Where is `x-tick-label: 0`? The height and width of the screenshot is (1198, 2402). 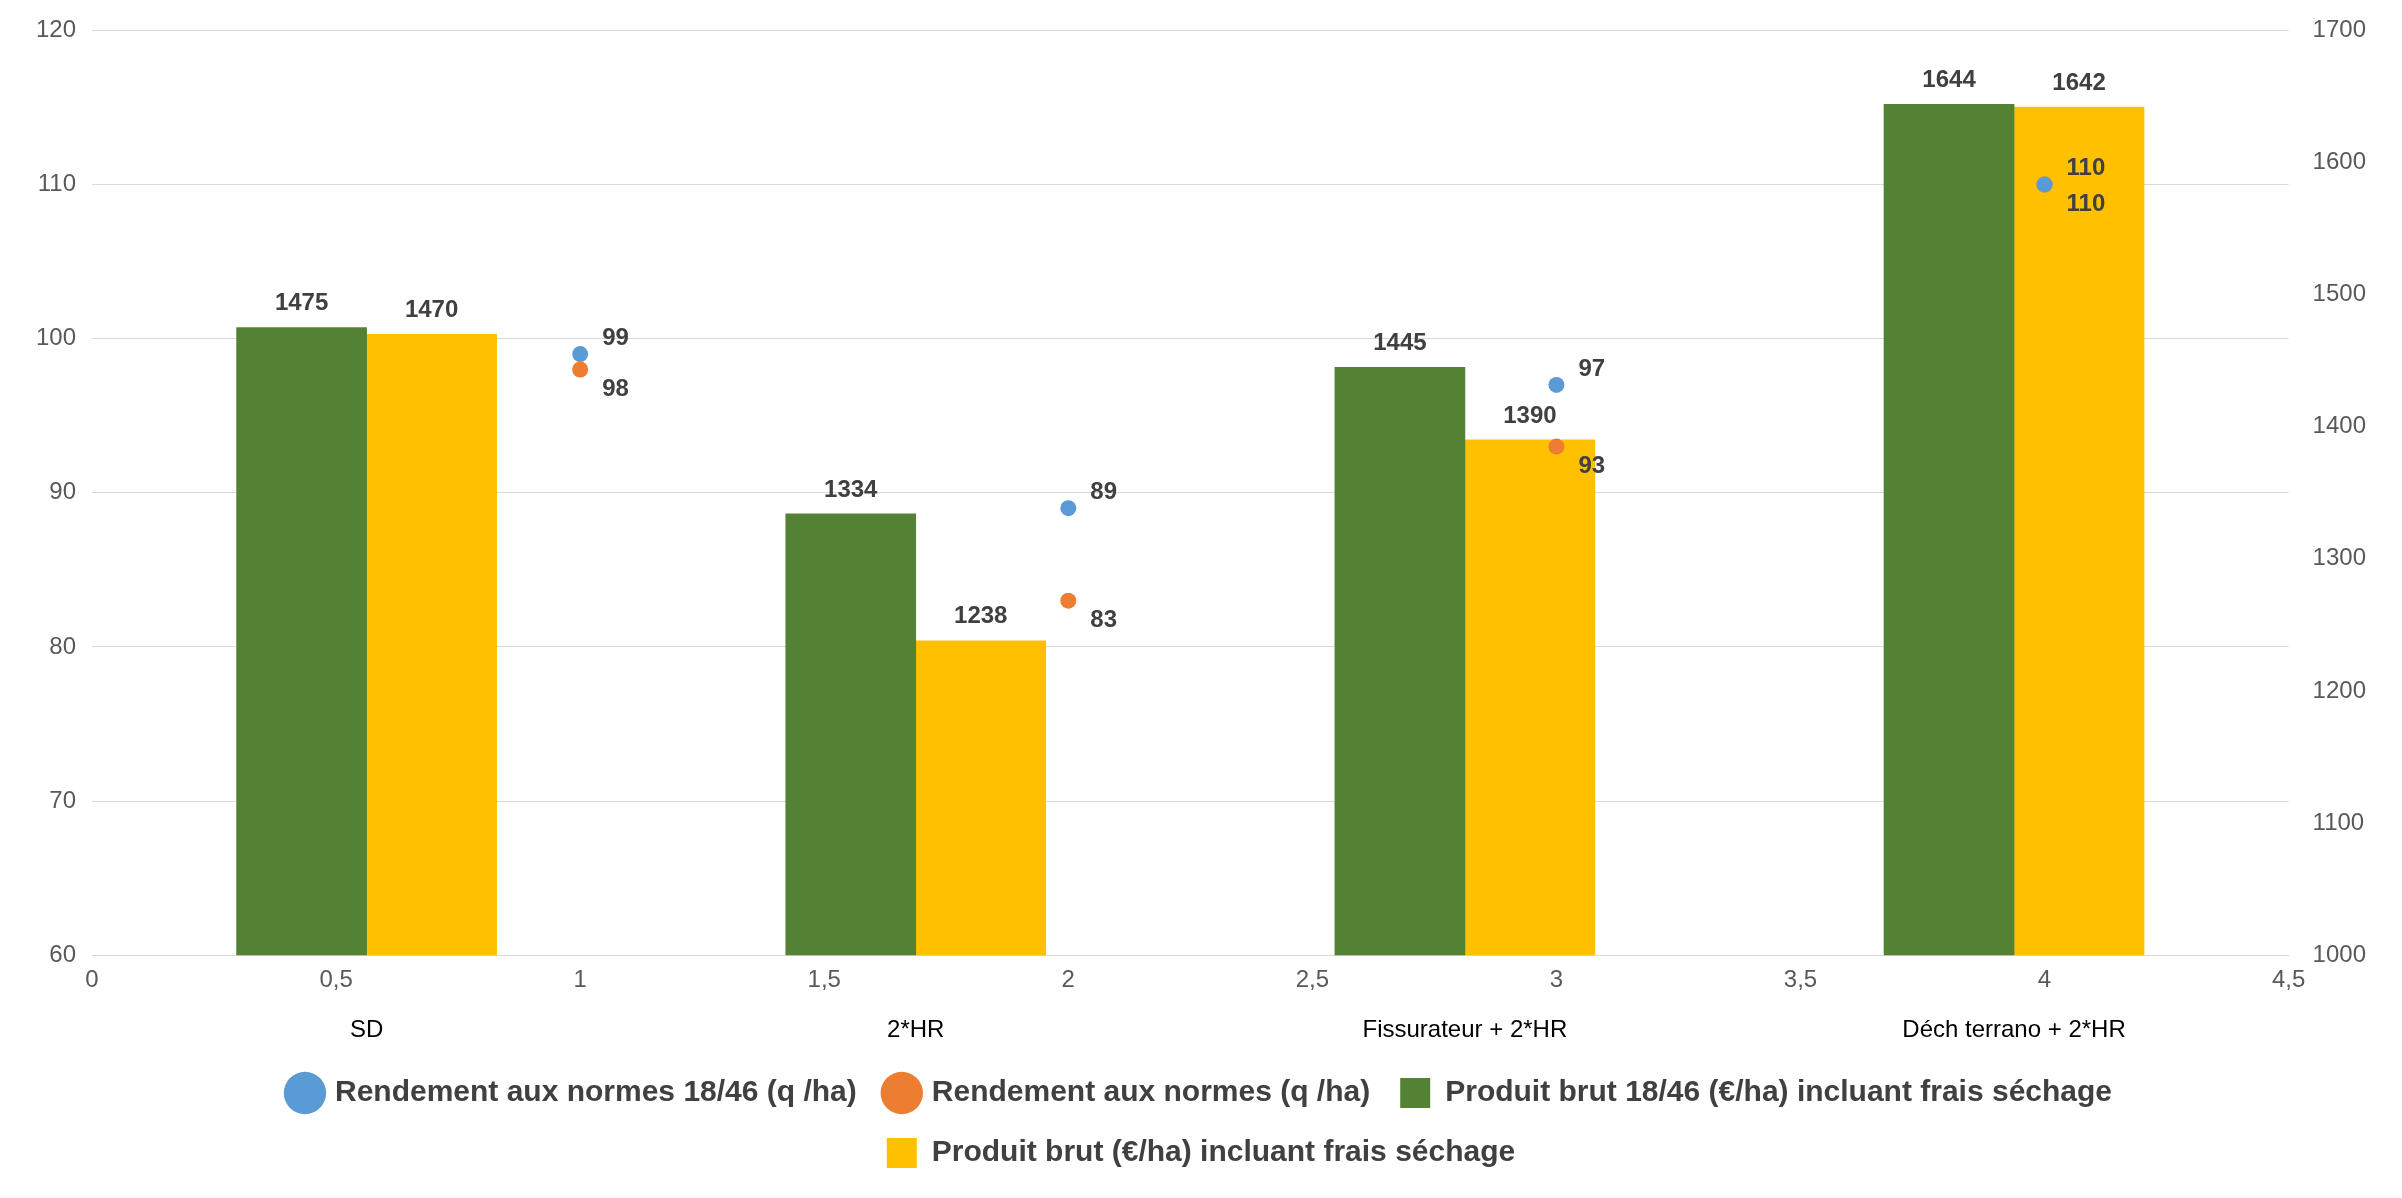 x-tick-label: 0 is located at coordinates (92, 979).